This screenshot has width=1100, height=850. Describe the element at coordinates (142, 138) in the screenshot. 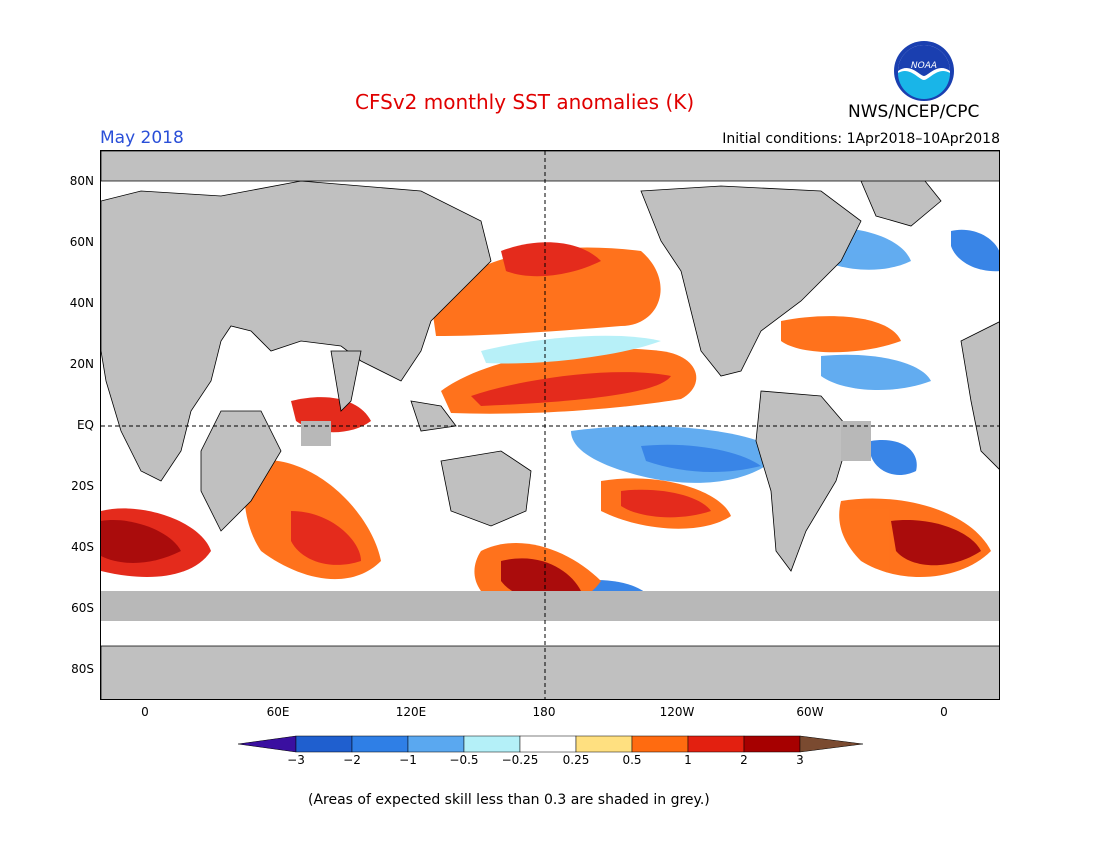

I see `forecast-month: May 2018` at that location.